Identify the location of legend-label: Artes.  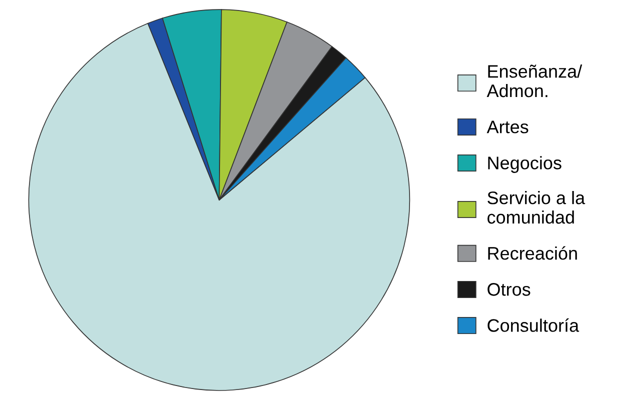
(507, 127).